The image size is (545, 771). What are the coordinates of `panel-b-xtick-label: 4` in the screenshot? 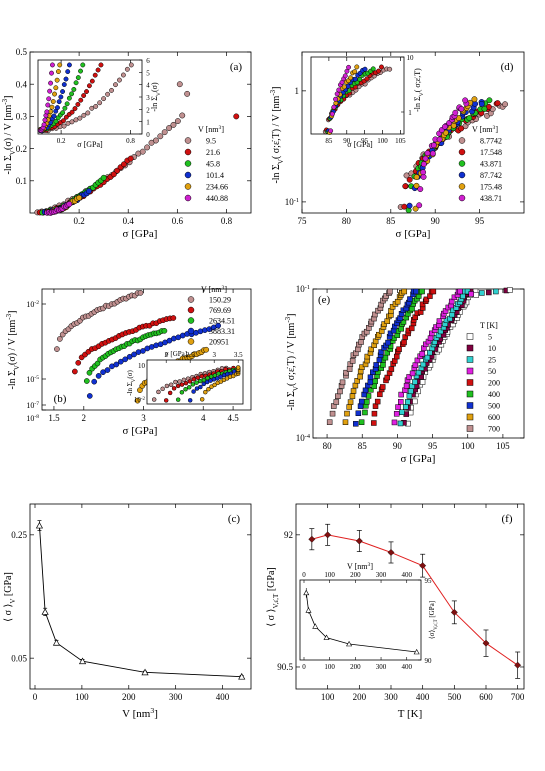 It's located at (203, 418).